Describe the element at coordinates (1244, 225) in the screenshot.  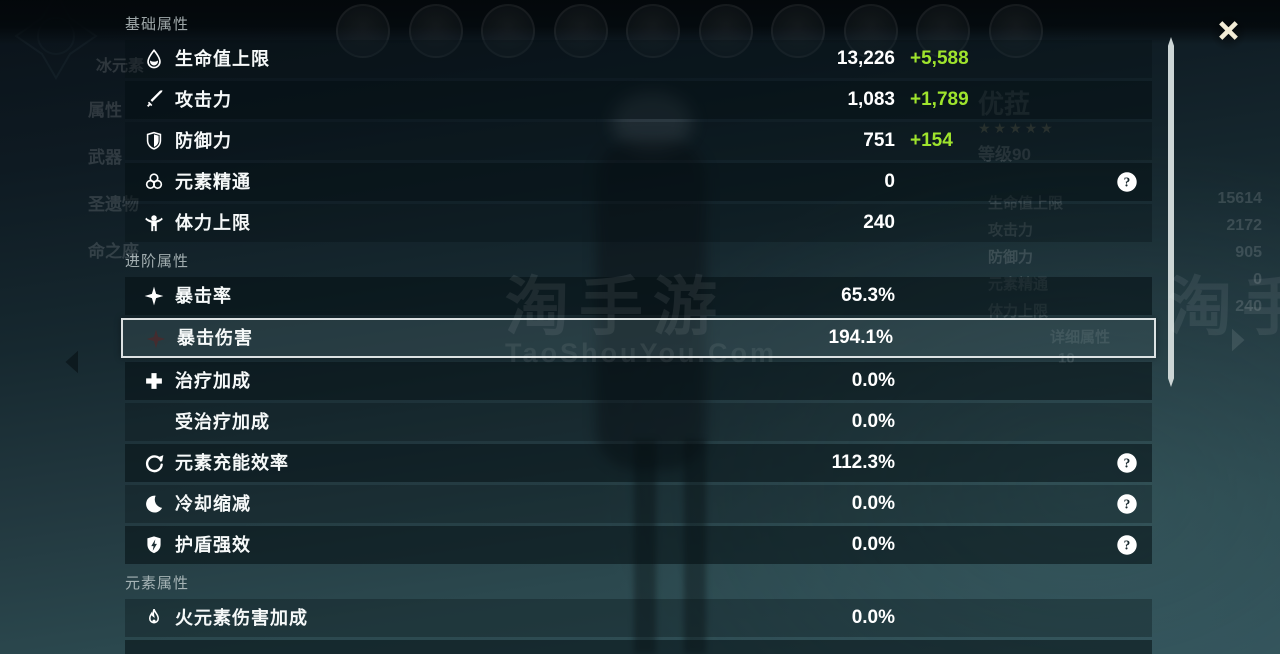
I see `bg-stat-value: 2172` at that location.